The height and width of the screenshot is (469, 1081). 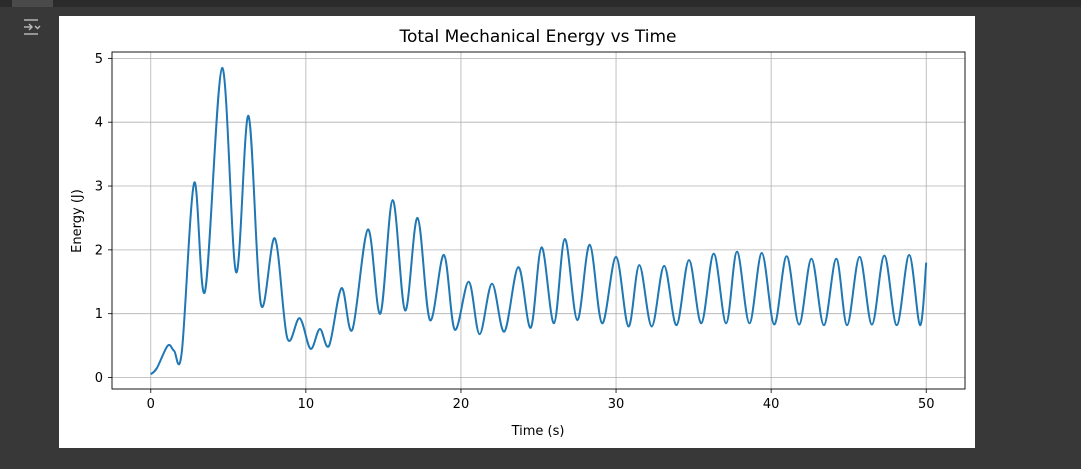 What do you see at coordinates (99, 250) in the screenshot?
I see `y-tick-label: 2` at bounding box center [99, 250].